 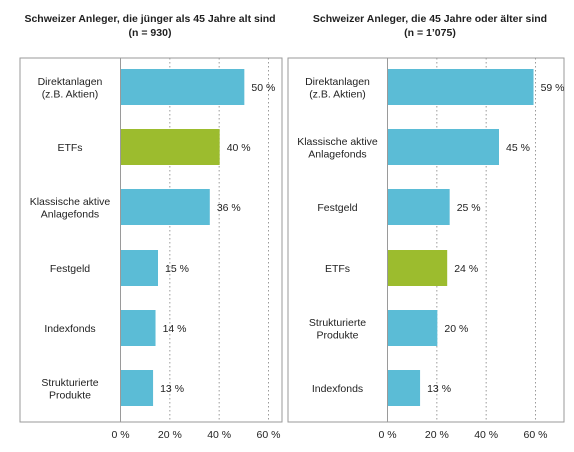 I want to click on right-value-label: 25 %, so click(x=469, y=208).